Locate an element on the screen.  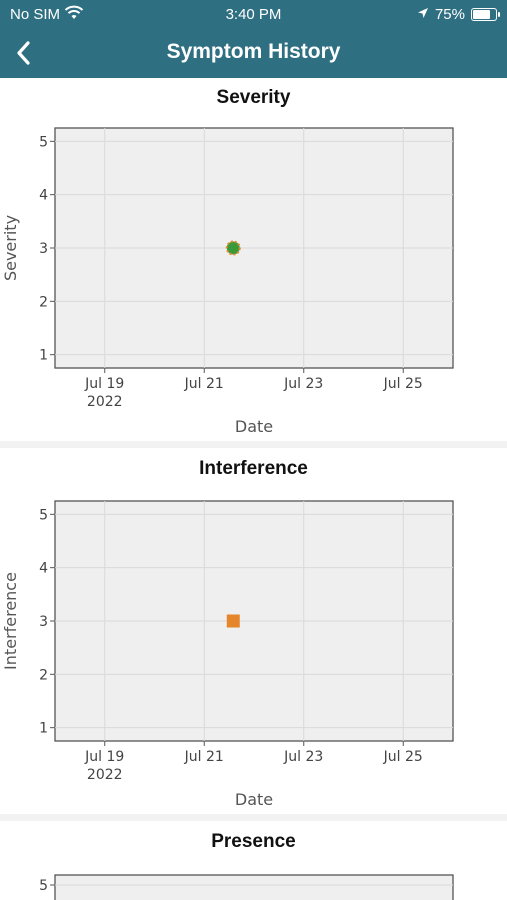
chevron-left-icon is located at coordinates (25, 53).